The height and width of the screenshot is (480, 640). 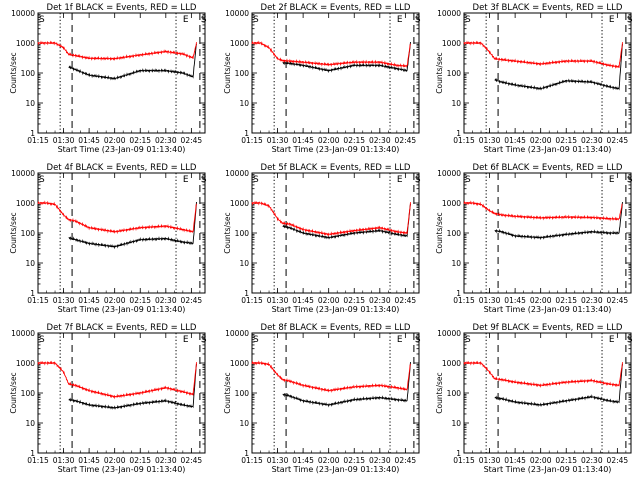 What do you see at coordinates (336, 328) in the screenshot?
I see `panel-title: Det 8f BLACK = Events, RED = LLD` at bounding box center [336, 328].